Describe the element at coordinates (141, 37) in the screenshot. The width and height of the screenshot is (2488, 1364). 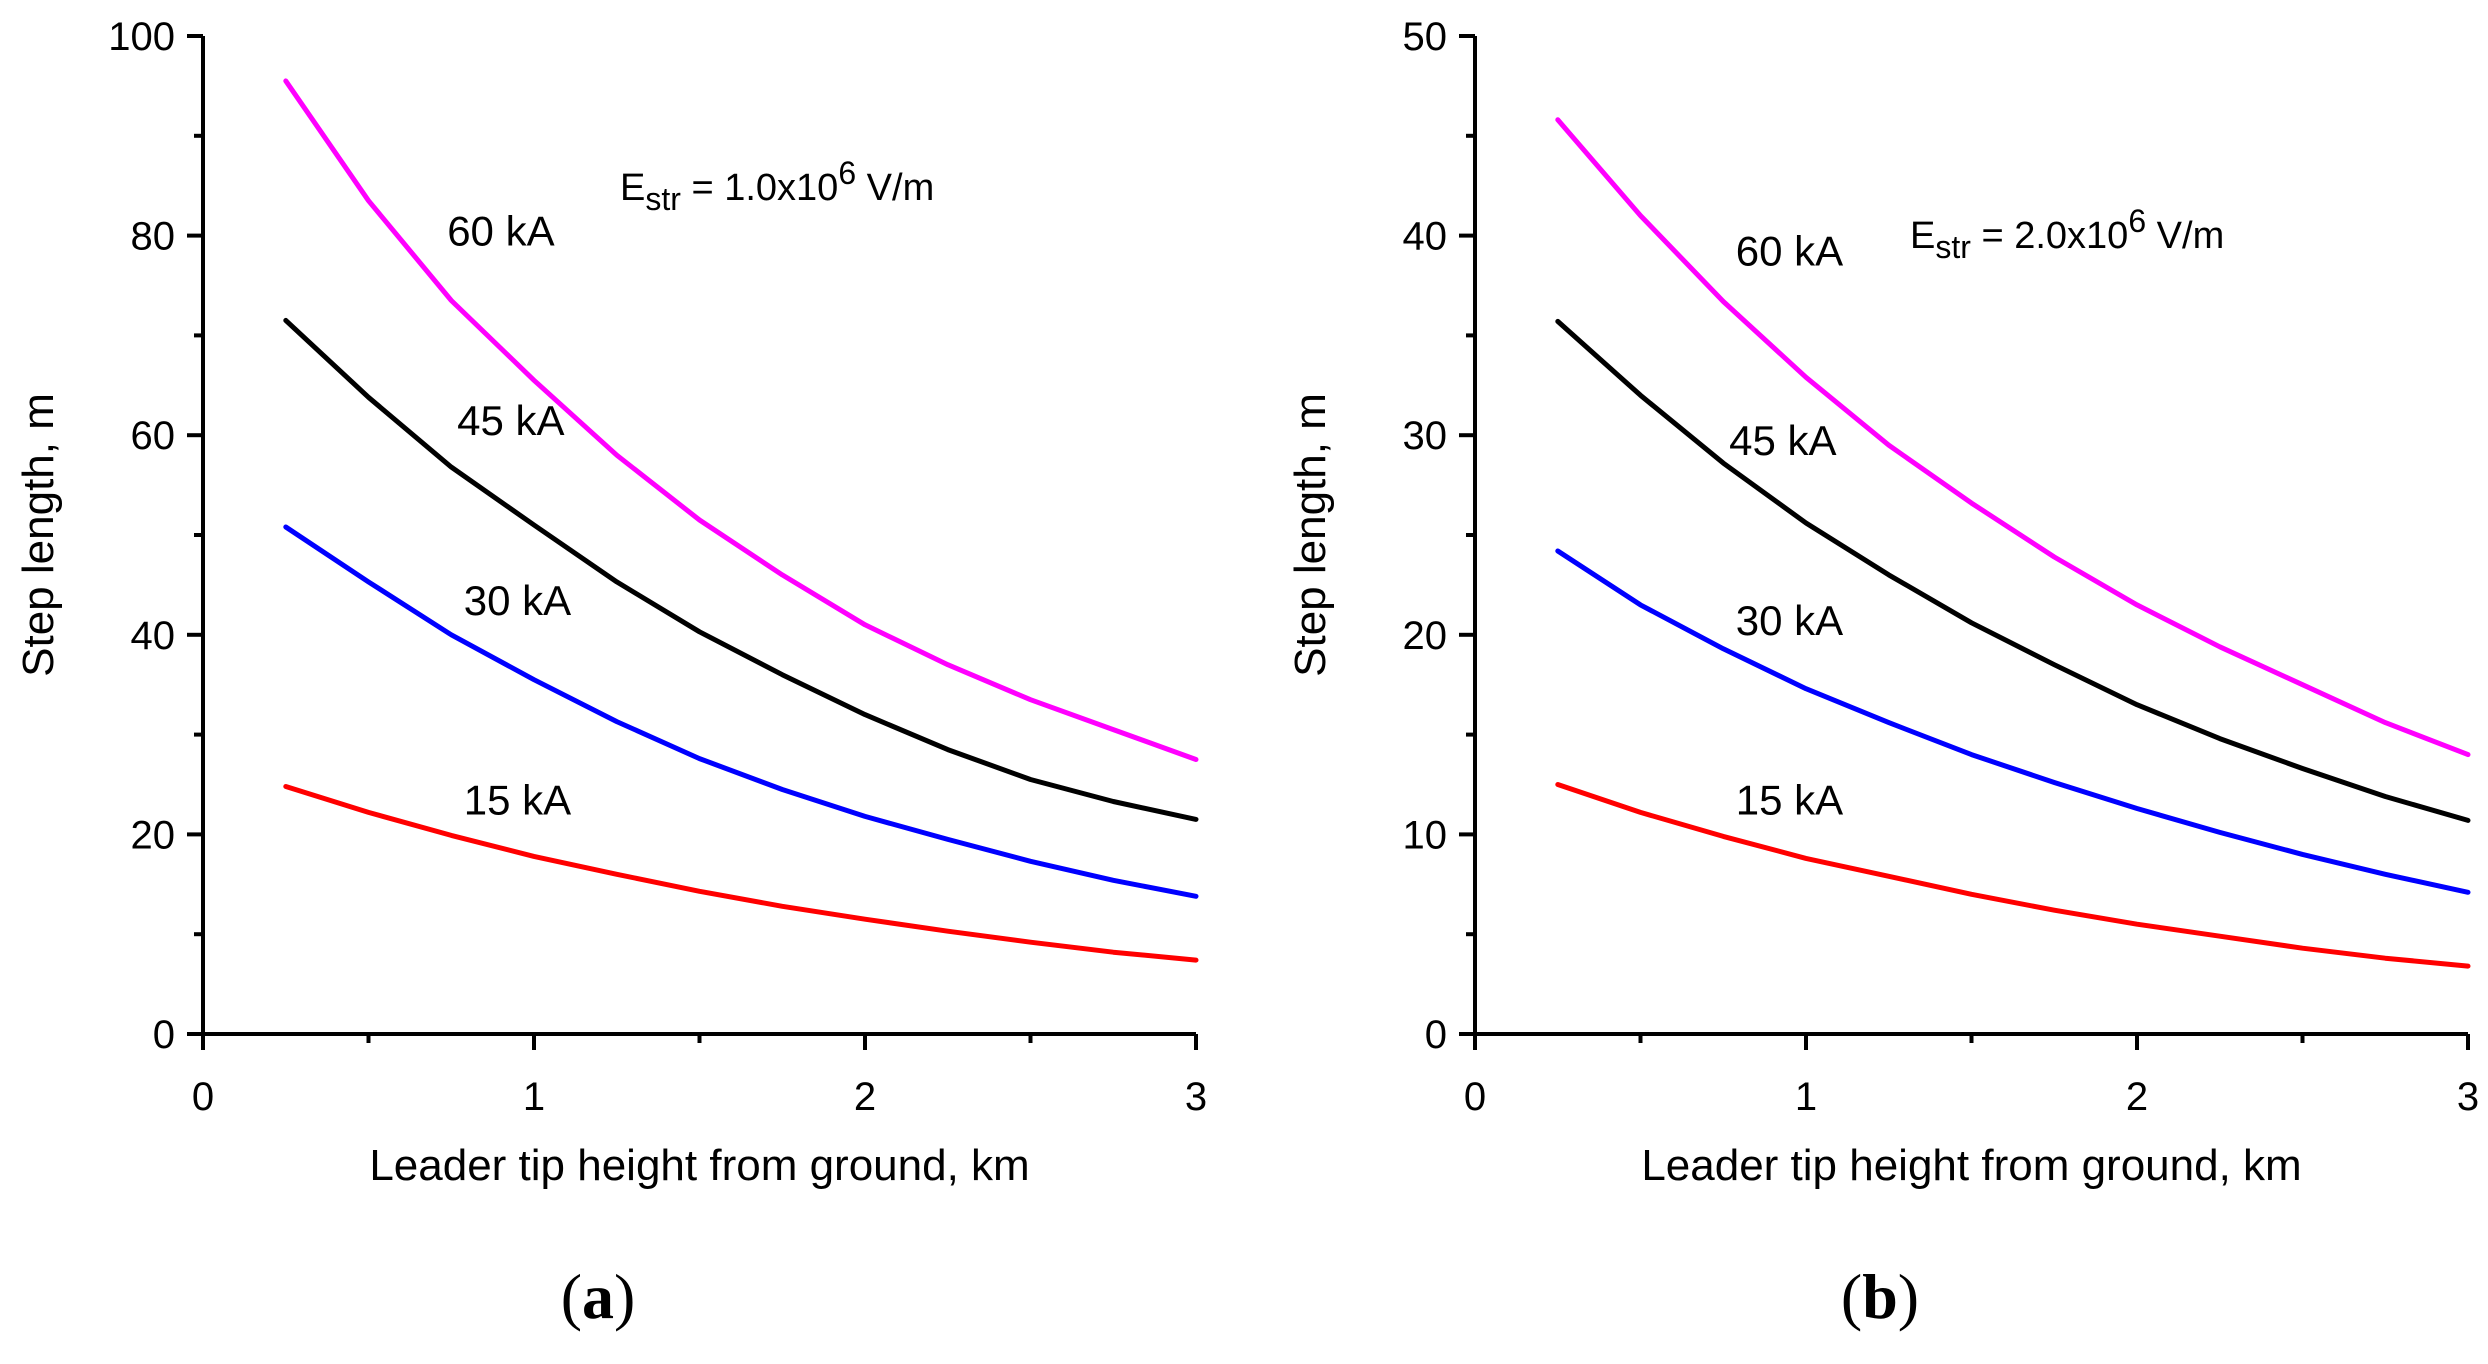
I see `y-tick-label: 100` at that location.